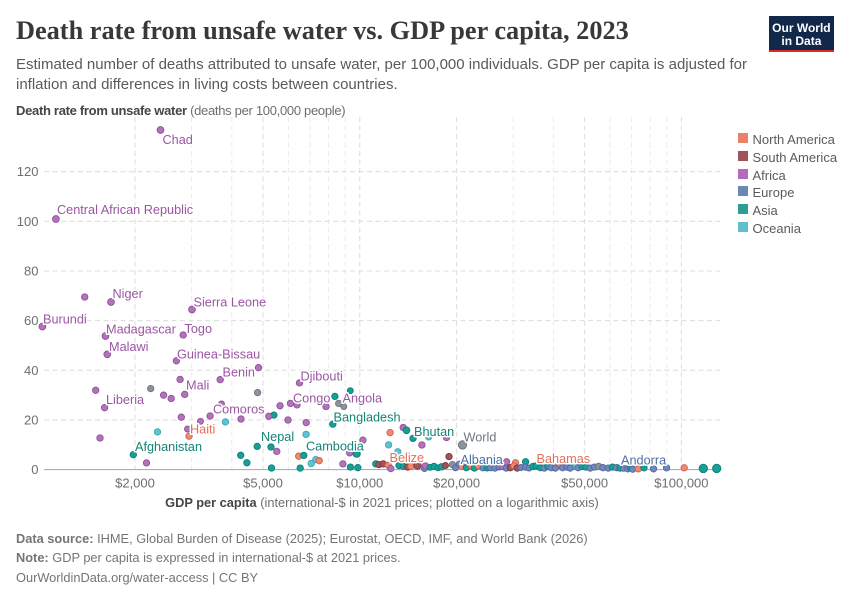 The width and height of the screenshot is (850, 600). I want to click on svg-text: $20,000, so click(456, 483).